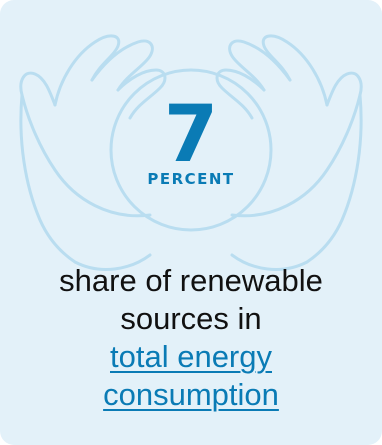  What do you see at coordinates (191, 280) in the screenshot?
I see `description-line-1: share of renewable` at bounding box center [191, 280].